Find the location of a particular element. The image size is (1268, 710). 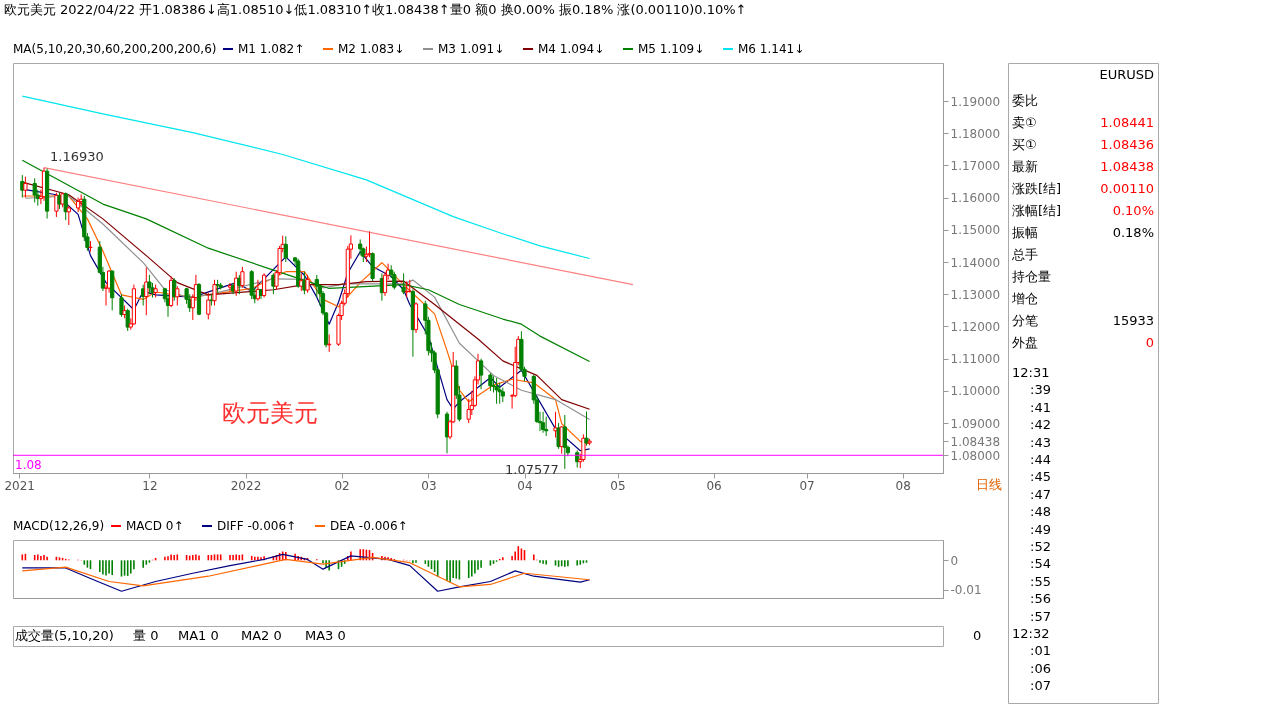

text: :06 is located at coordinates (1040, 668).